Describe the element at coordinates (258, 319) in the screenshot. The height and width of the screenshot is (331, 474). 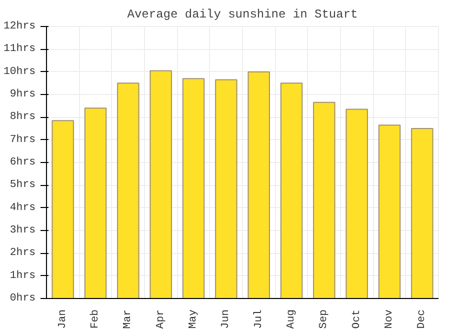
I see `x-tick-label: Jul` at that location.